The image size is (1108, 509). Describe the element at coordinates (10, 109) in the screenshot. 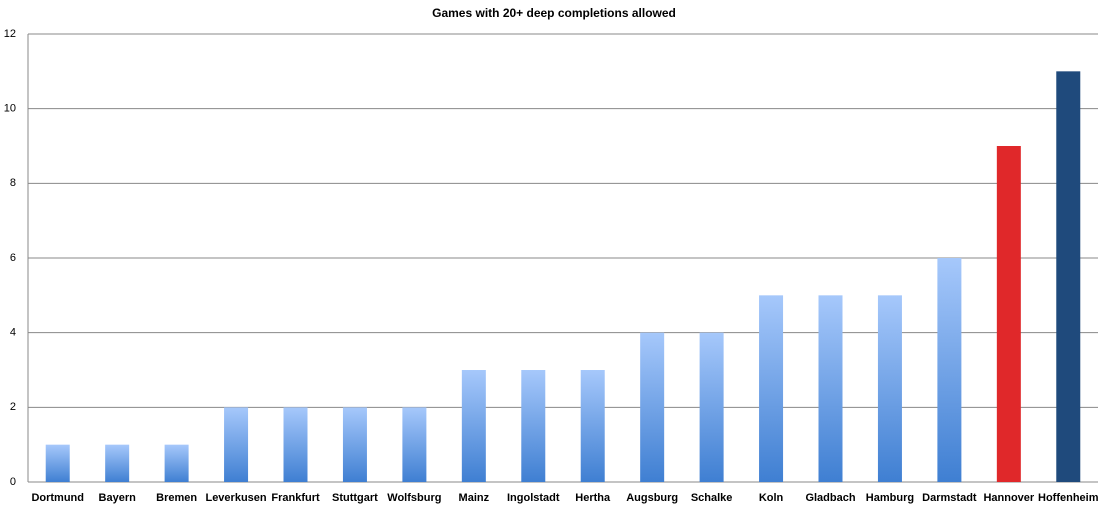

I see `y-tick-label: 10` at that location.